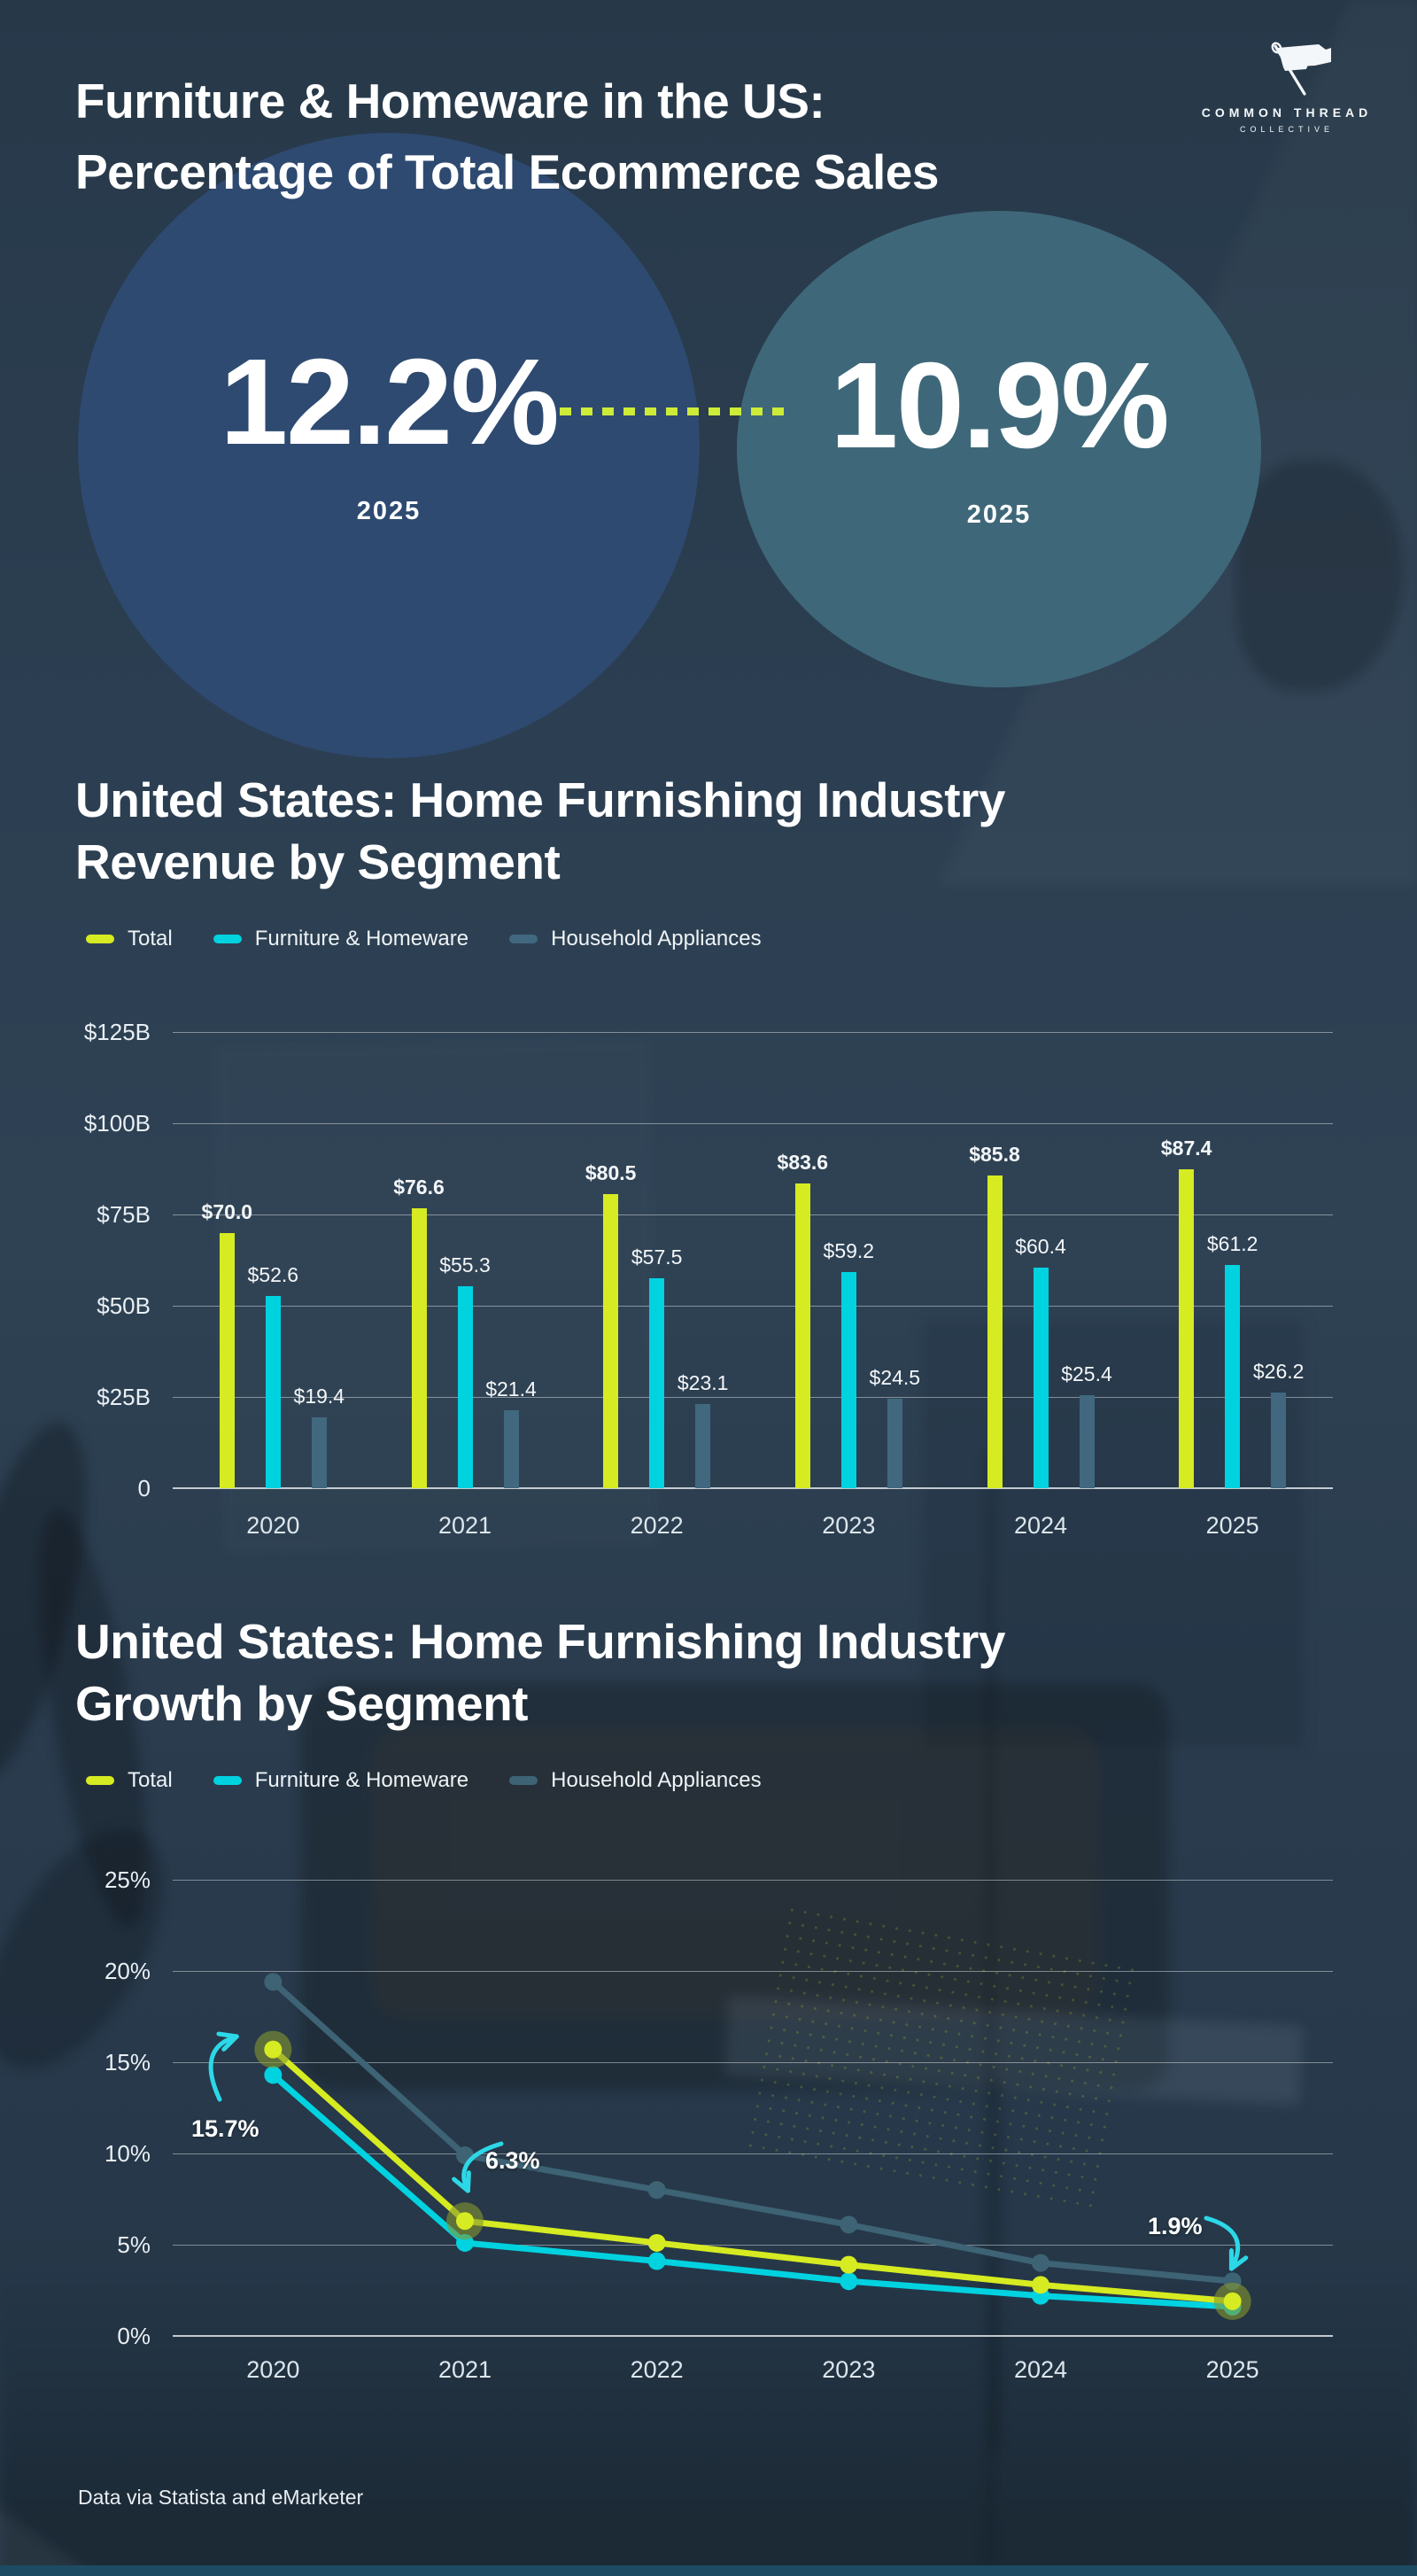  What do you see at coordinates (540, 1641) in the screenshot?
I see `growth-chart-title-line1: United States: Home Furnishing Industry` at bounding box center [540, 1641].